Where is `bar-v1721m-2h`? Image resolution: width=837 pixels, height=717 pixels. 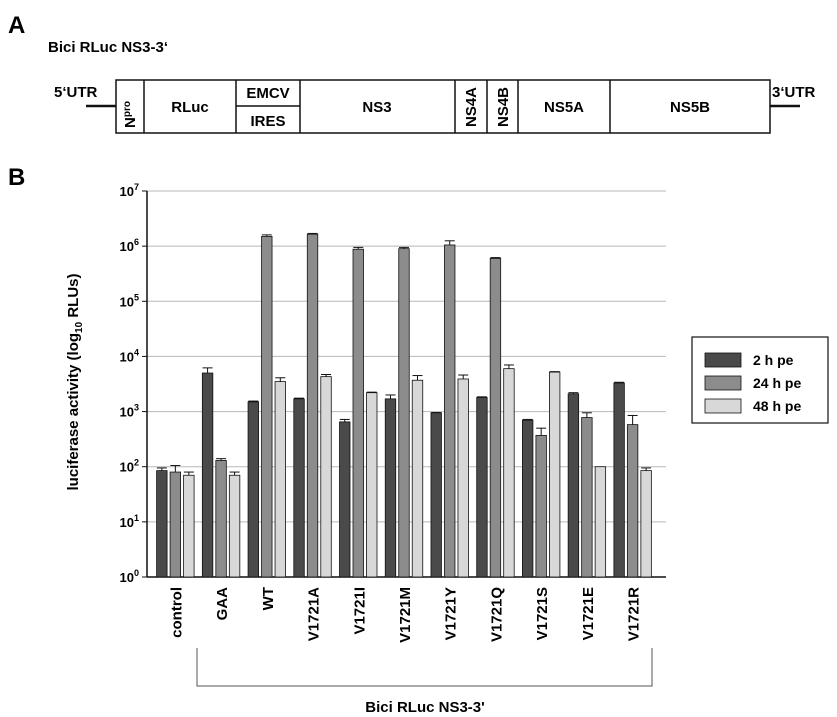
bar-v1721m-2h is located at coordinates (390, 488).